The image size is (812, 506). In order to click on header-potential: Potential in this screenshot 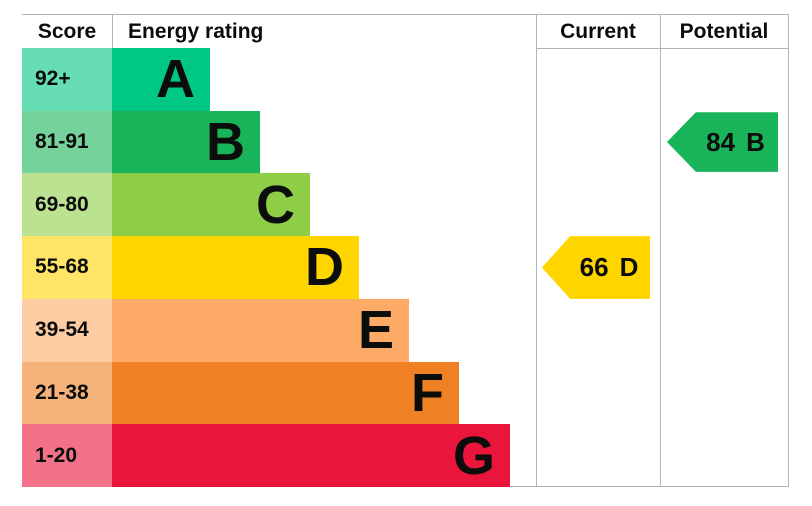, I will do `click(724, 31)`.